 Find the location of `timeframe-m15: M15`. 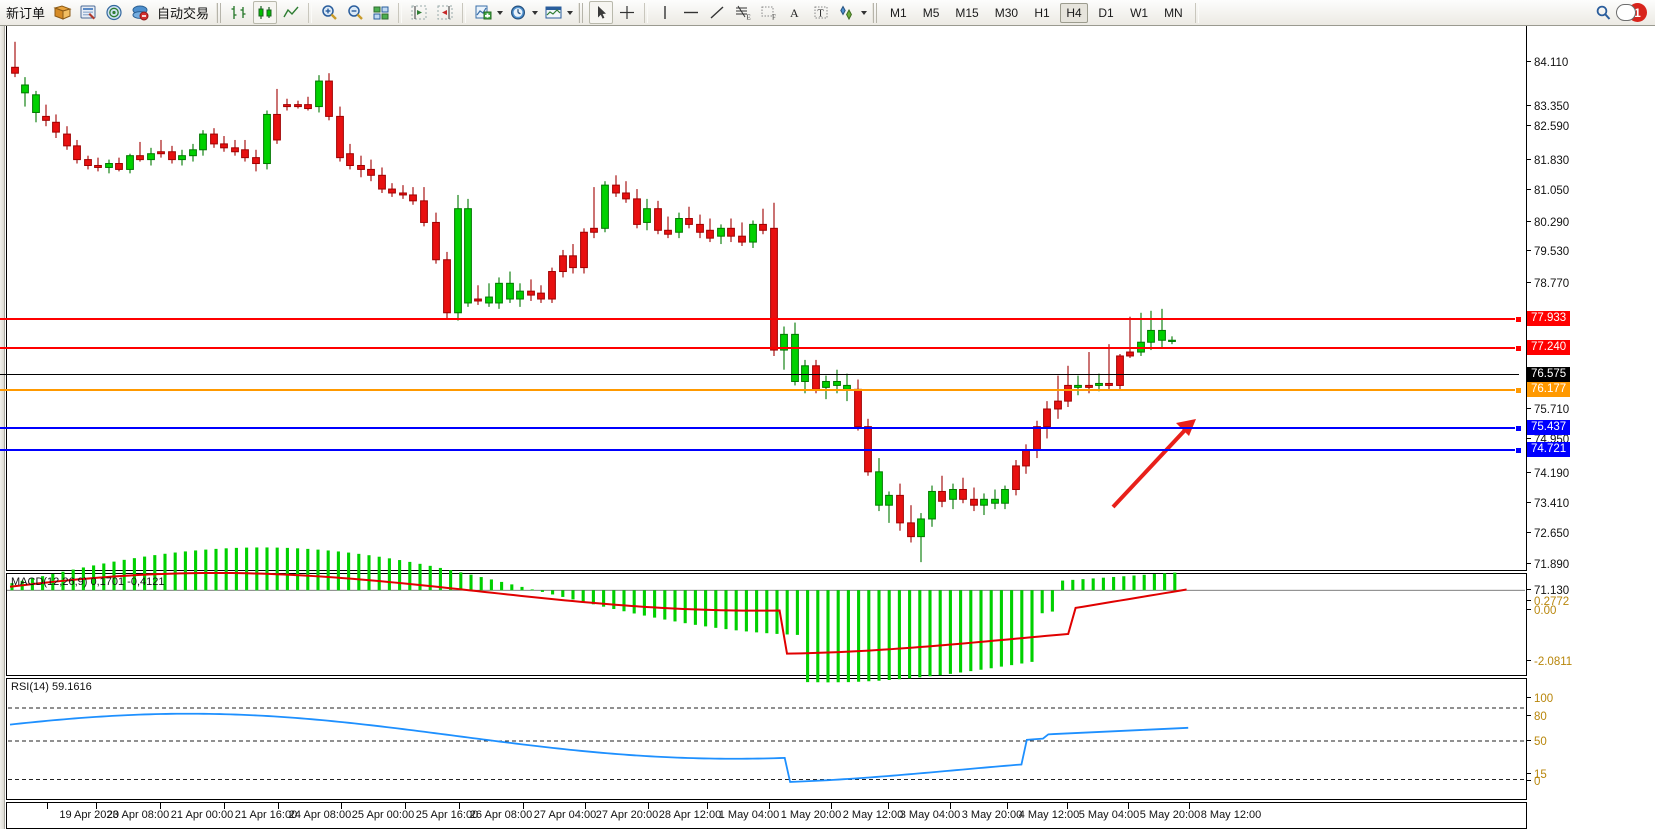

timeframe-m15: M15 is located at coordinates (967, 12).